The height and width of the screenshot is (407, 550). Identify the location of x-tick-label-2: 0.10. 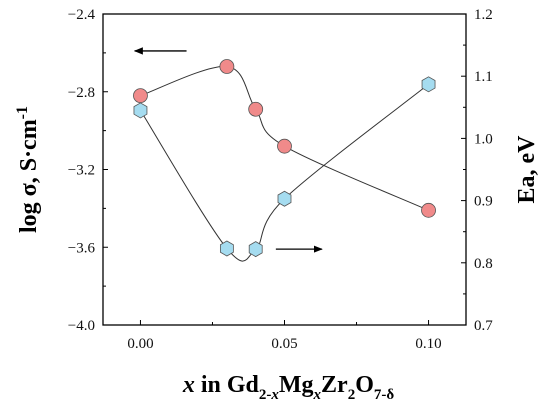
(428, 344).